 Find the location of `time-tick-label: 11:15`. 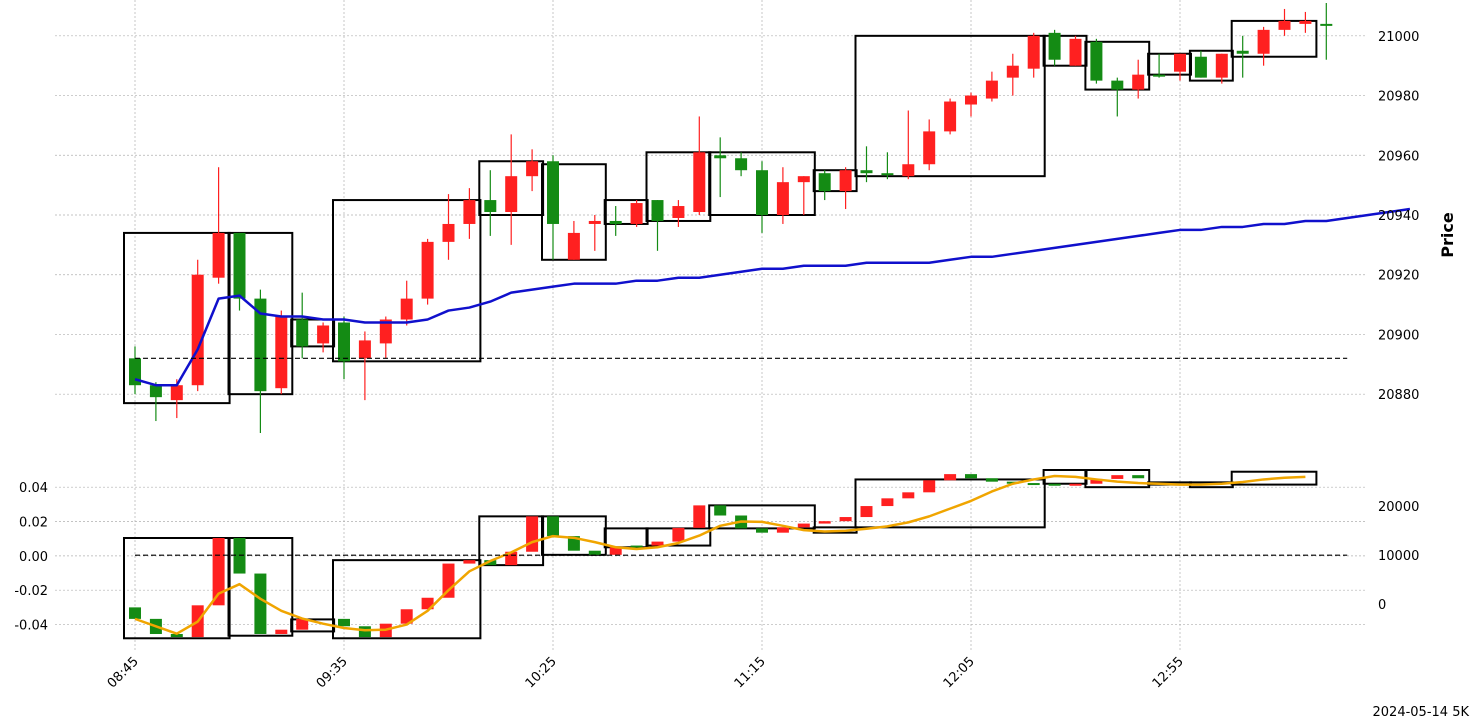

time-tick-label: 11:15 is located at coordinates (750, 672).